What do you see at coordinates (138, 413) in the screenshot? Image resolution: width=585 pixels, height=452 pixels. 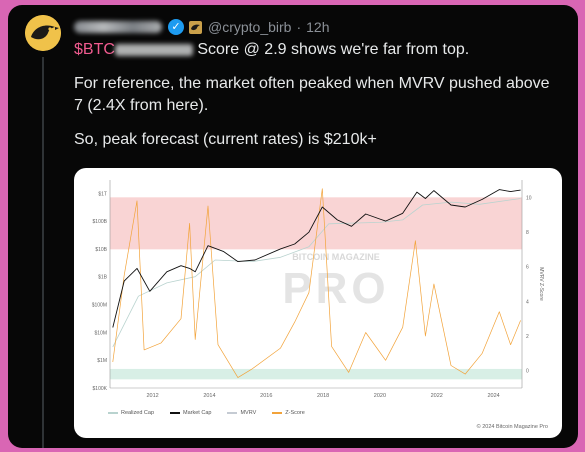 I see `legend-label: Realized Cap` at bounding box center [138, 413].